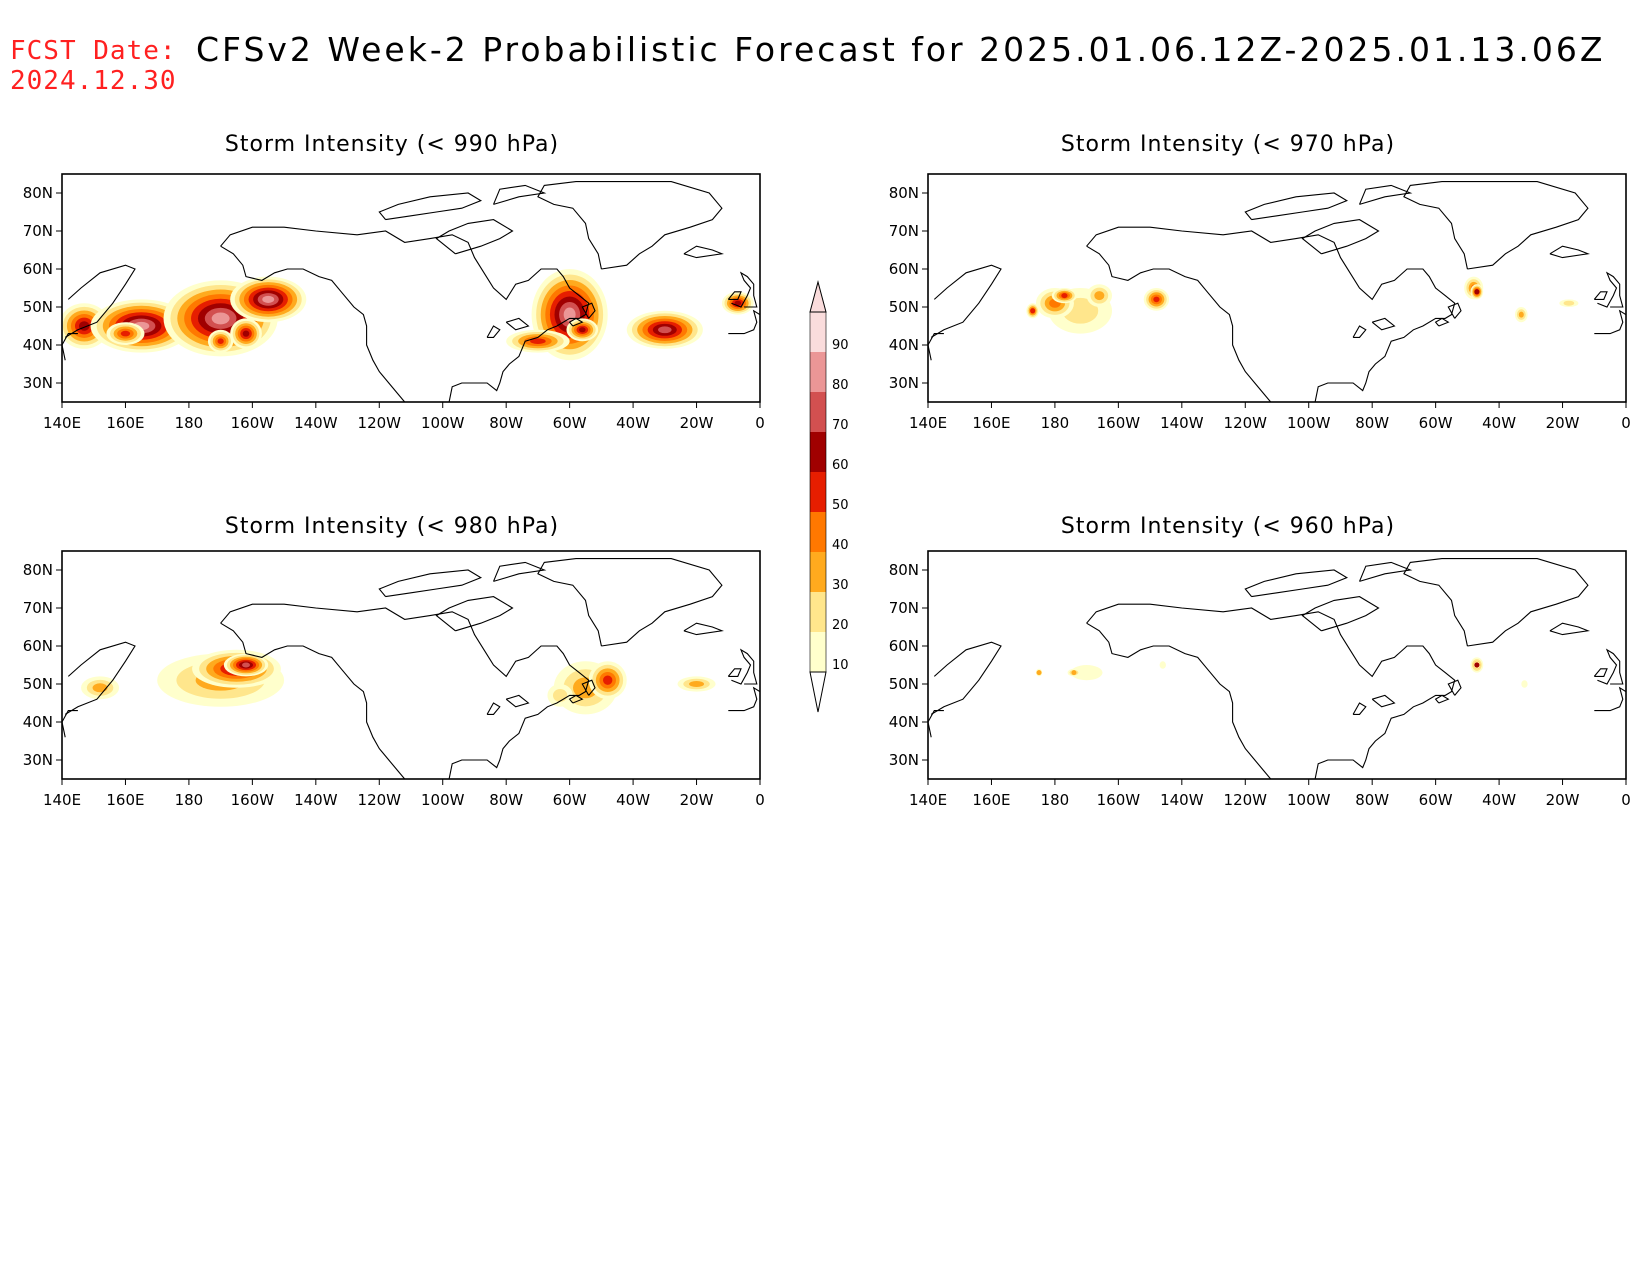  Describe the element at coordinates (253, 423) in the screenshot. I see `lon-tick-label: 160W` at that location.